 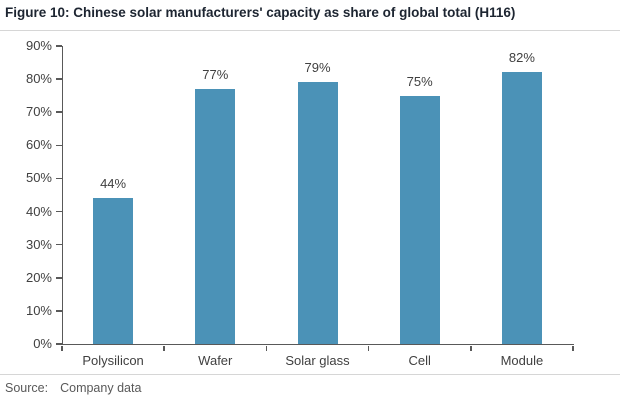 What do you see at coordinates (521, 58) in the screenshot?
I see `bar-value-label: 82%` at bounding box center [521, 58].